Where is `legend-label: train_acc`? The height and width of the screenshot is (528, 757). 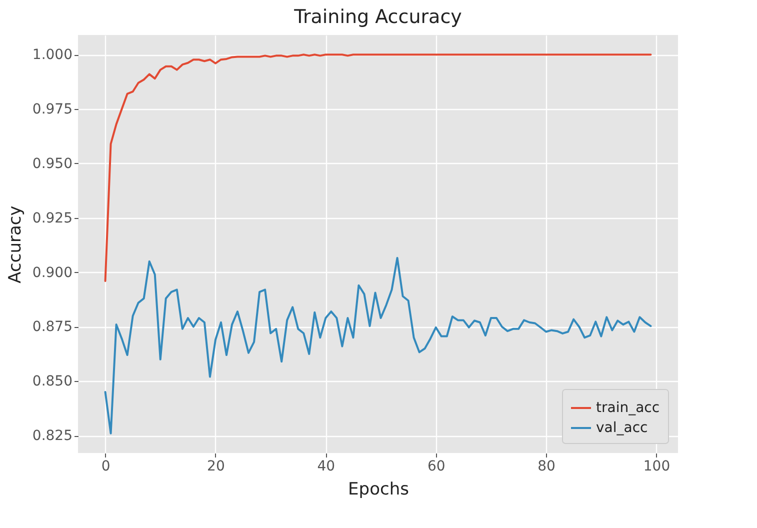
legend-label: train_acc is located at coordinates (628, 408).